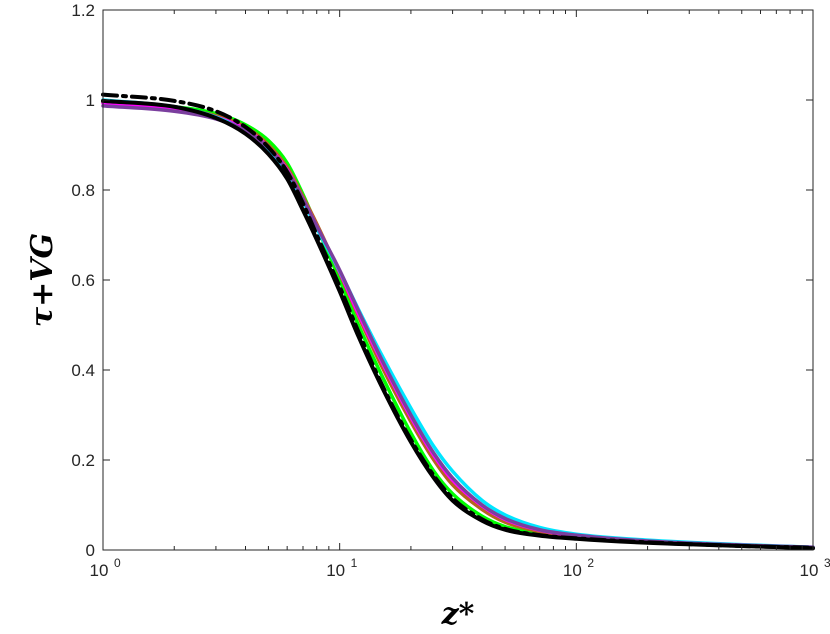 The width and height of the screenshot is (830, 634). I want to click on y-tick-label: 0.8, so click(83, 190).